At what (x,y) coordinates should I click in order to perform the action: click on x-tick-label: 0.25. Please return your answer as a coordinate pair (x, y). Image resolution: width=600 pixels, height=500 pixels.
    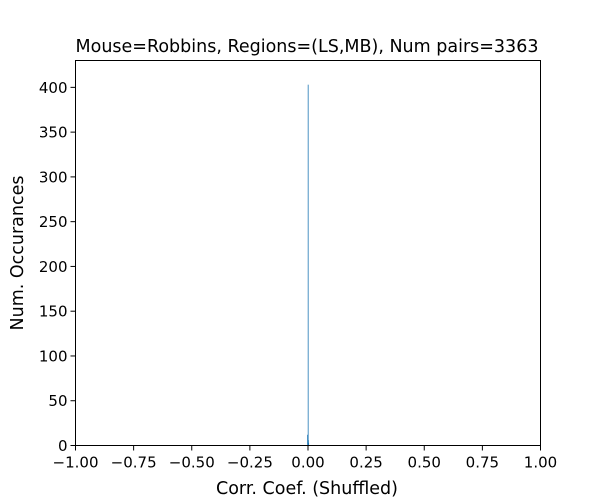
    Looking at the image, I should click on (365, 463).